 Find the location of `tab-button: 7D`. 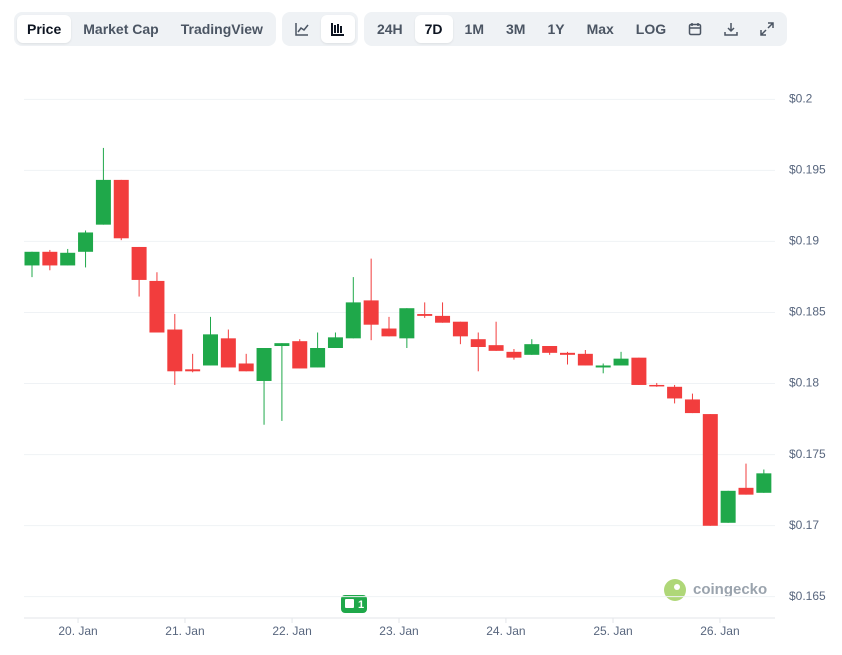

tab-button: 7D is located at coordinates (433, 29).